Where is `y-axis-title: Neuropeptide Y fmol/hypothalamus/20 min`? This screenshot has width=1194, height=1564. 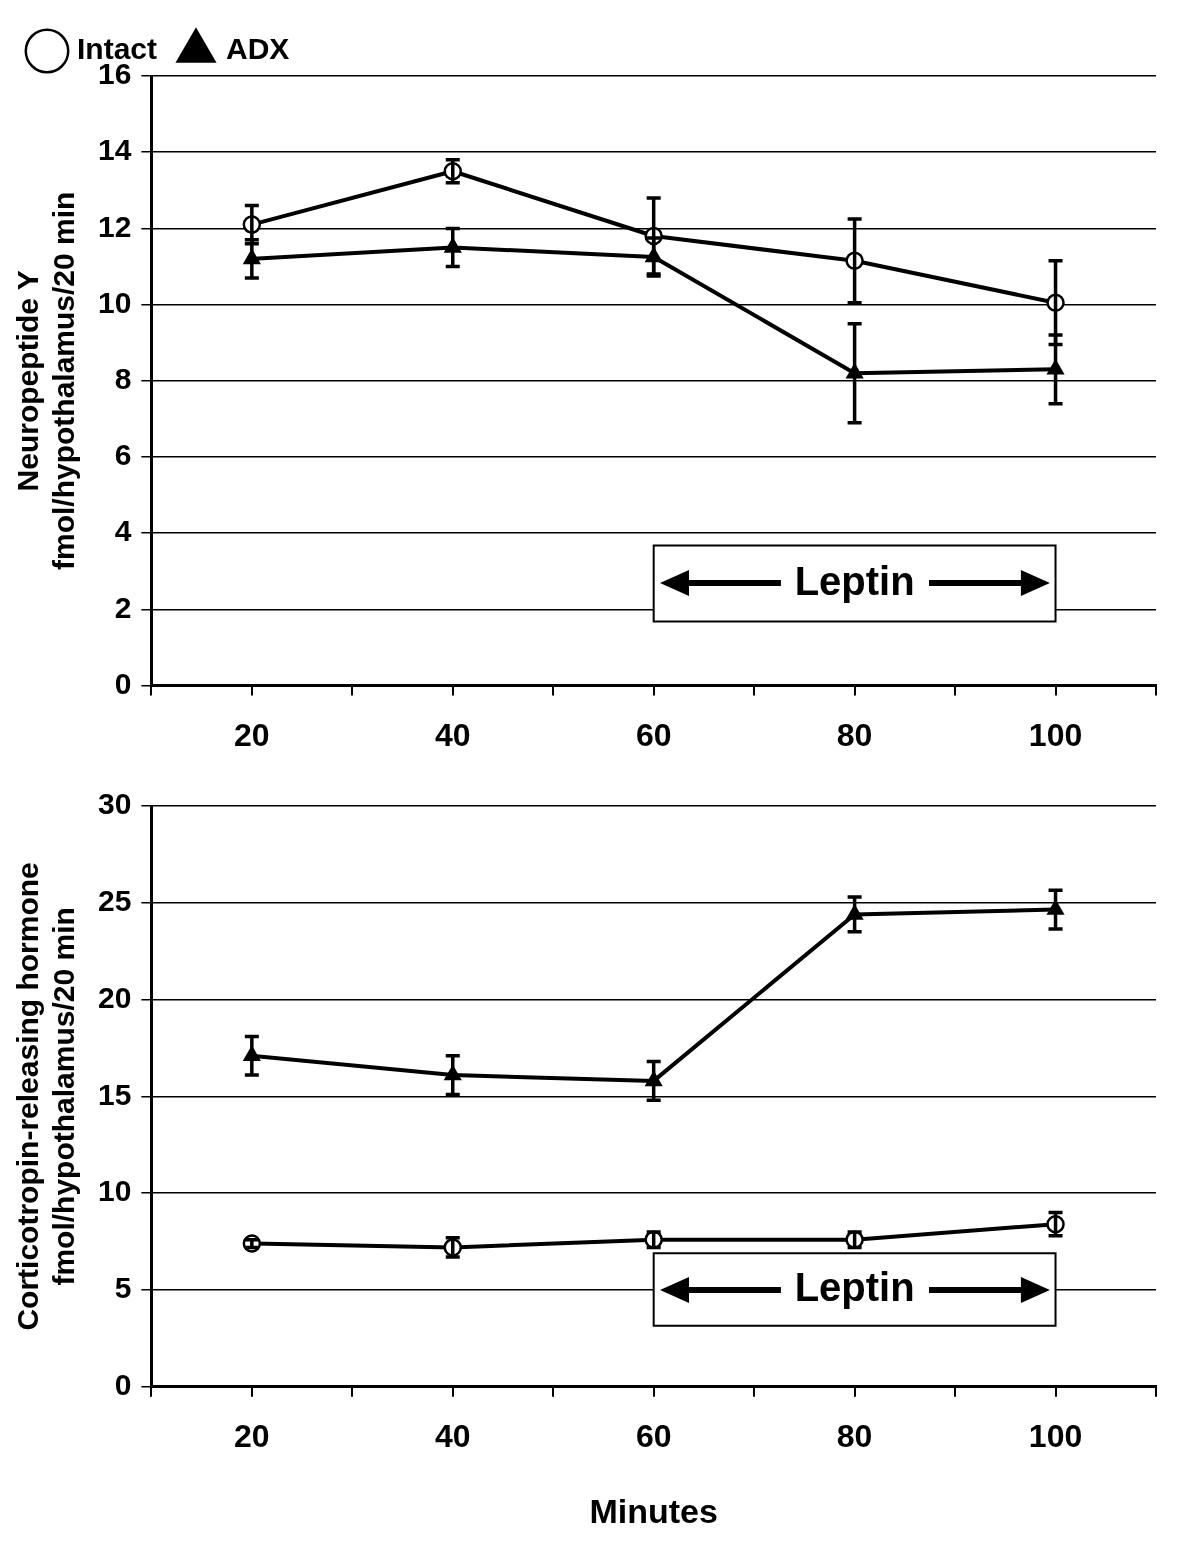 y-axis-title: Neuropeptide Y fmol/hypothalamus/20 min is located at coordinates (46, 380).